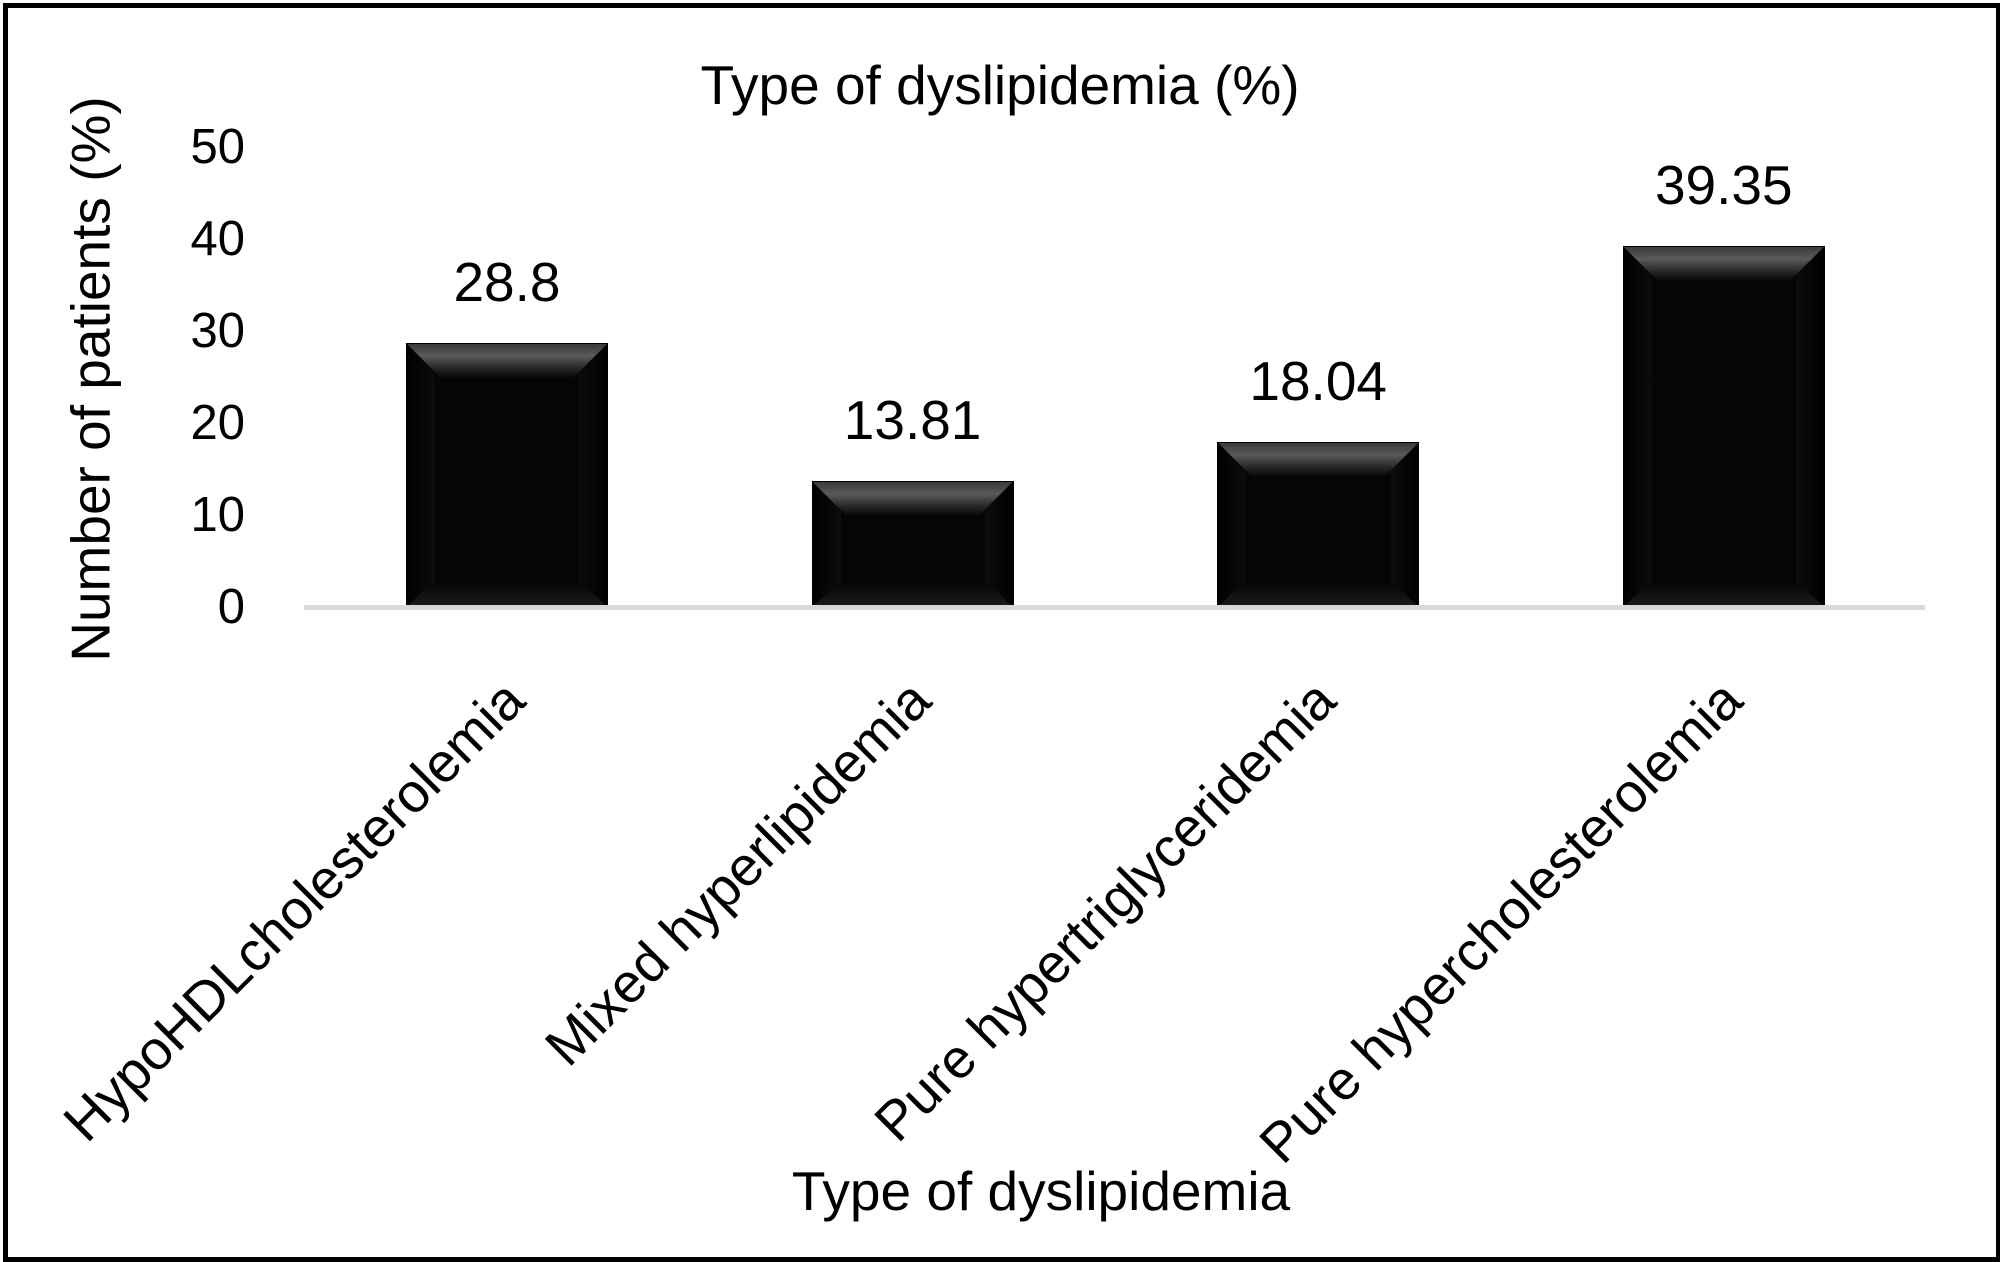  I want to click on chart-title: Type of dyslipidemia (%), so click(1000, 85).